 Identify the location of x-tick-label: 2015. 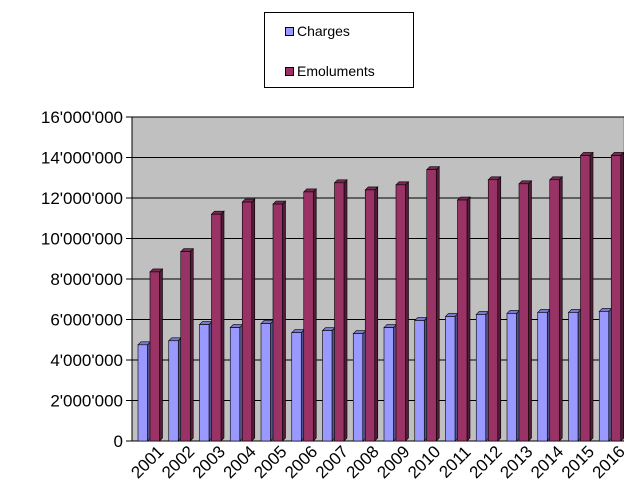
(578, 462).